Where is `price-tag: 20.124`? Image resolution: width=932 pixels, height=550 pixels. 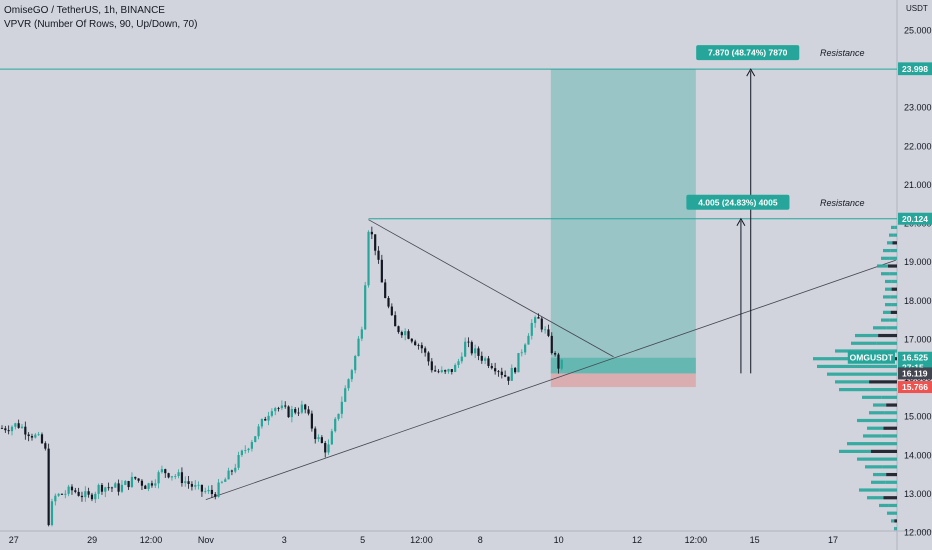 price-tag: 20.124 is located at coordinates (915, 219).